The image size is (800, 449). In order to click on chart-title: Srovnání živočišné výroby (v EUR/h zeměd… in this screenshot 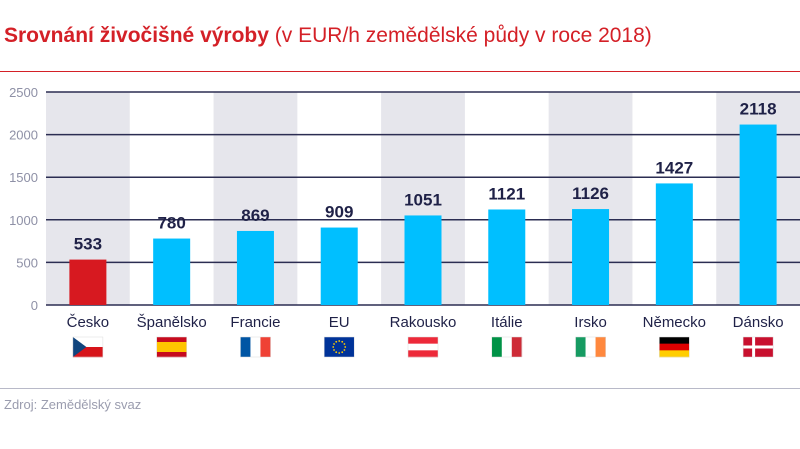, I will do `click(328, 36)`.